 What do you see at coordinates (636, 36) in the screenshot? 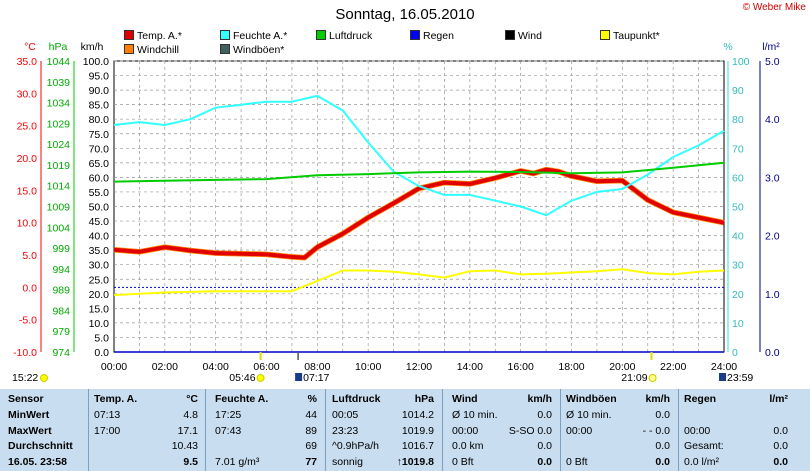
I see `legend-label: Taupunkt*` at bounding box center [636, 36].